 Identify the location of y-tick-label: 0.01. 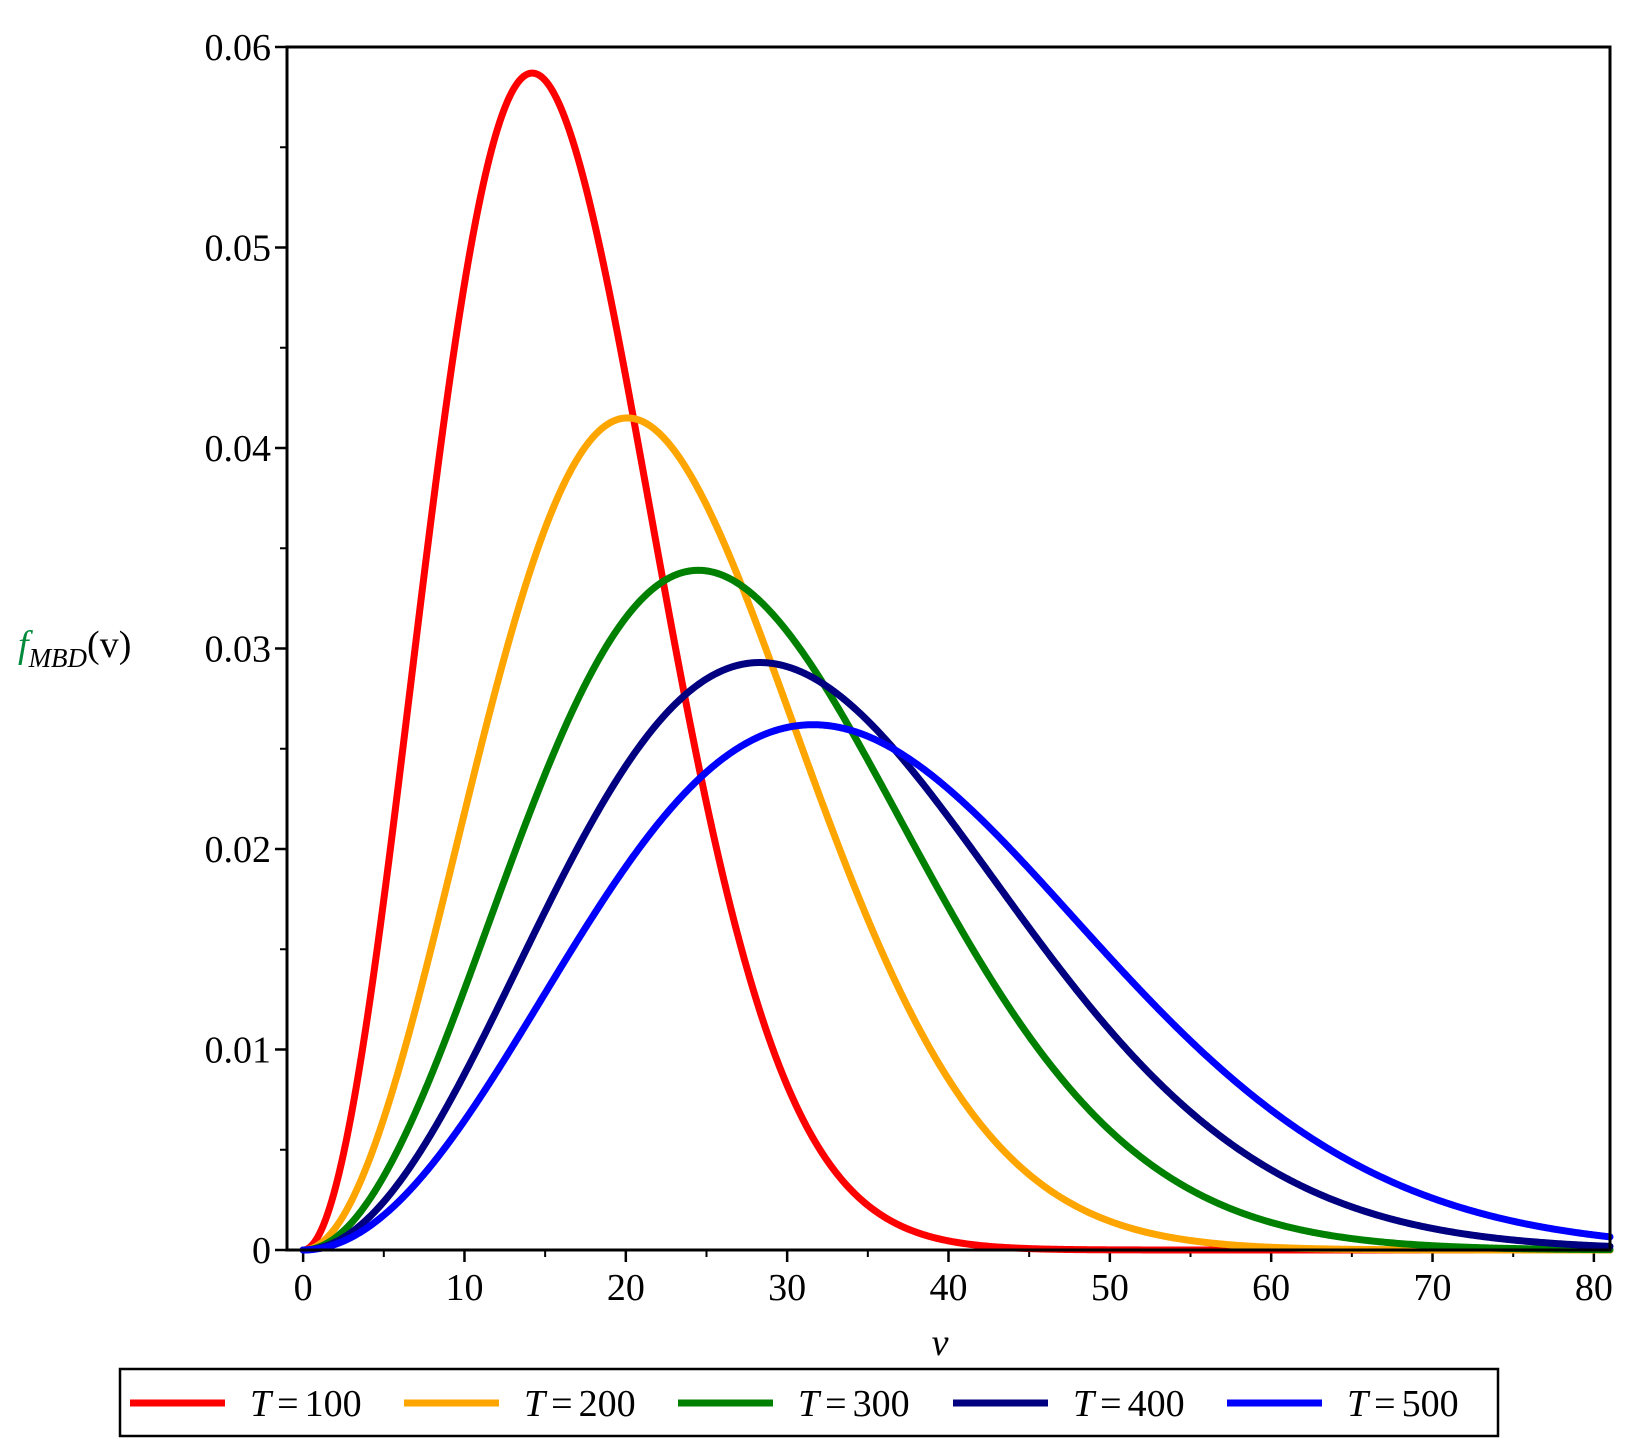
(238, 1051).